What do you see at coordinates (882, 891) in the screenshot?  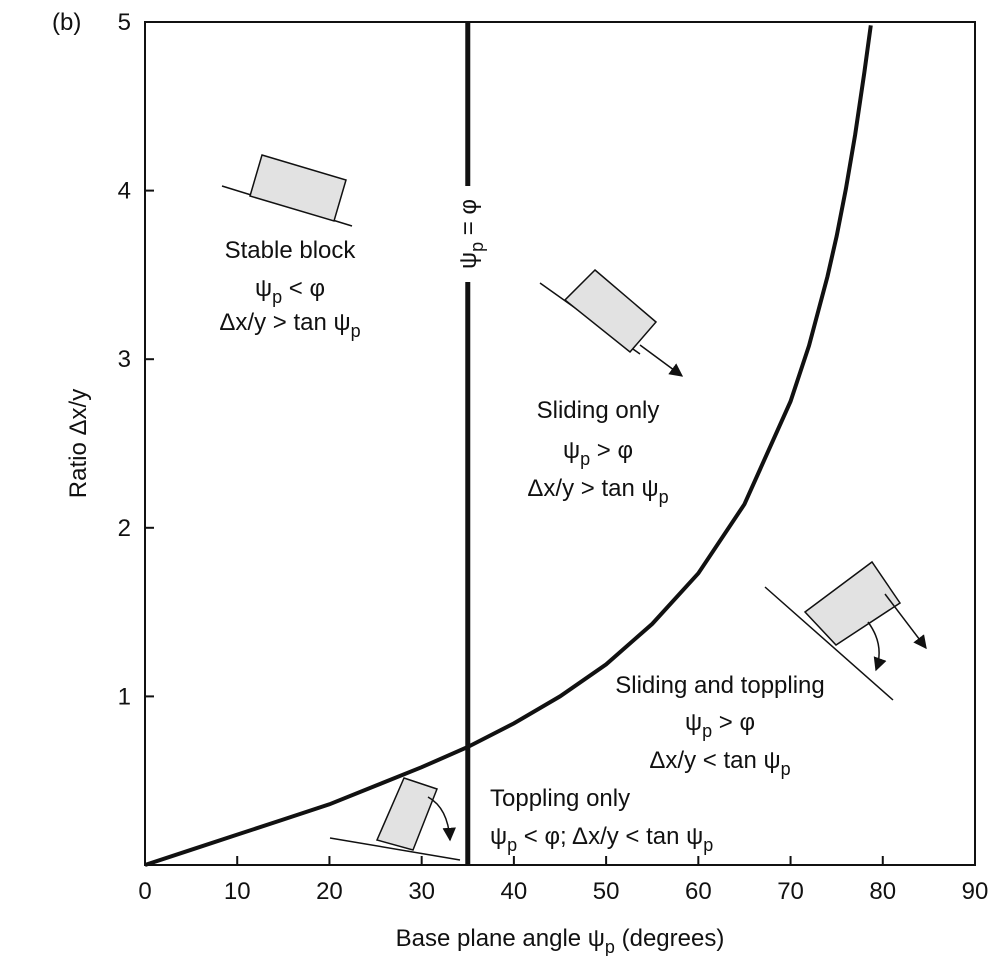 I see `x-tick-label: 80` at bounding box center [882, 891].